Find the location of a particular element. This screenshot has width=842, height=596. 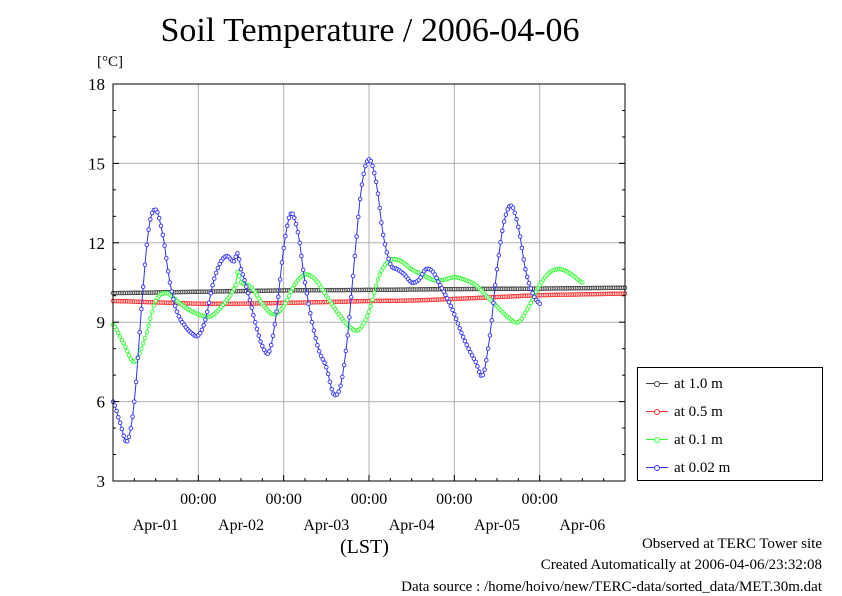

y-tick-label-18: 18 is located at coordinates (96, 84).